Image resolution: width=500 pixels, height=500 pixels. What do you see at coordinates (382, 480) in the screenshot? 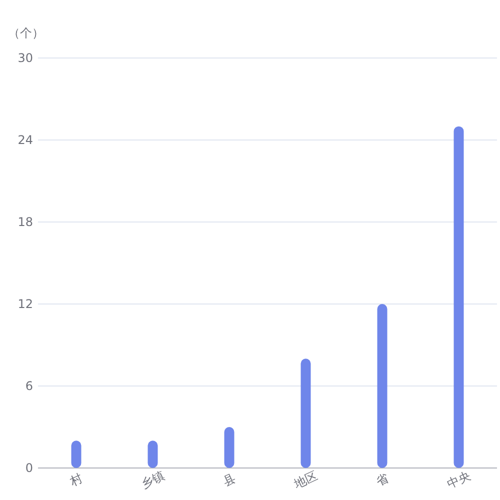
I see `x-tick-label: 省` at bounding box center [382, 480].